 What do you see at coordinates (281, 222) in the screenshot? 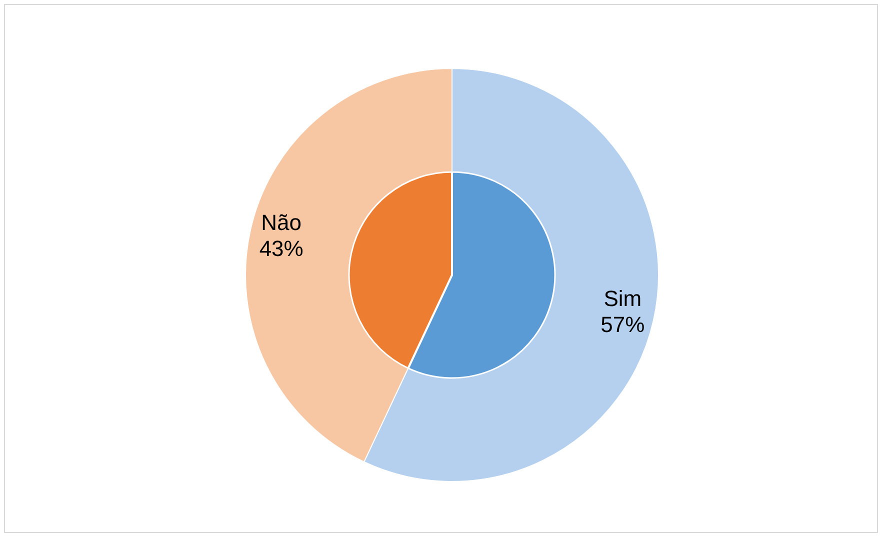
I see `slice-label: Não` at bounding box center [281, 222].